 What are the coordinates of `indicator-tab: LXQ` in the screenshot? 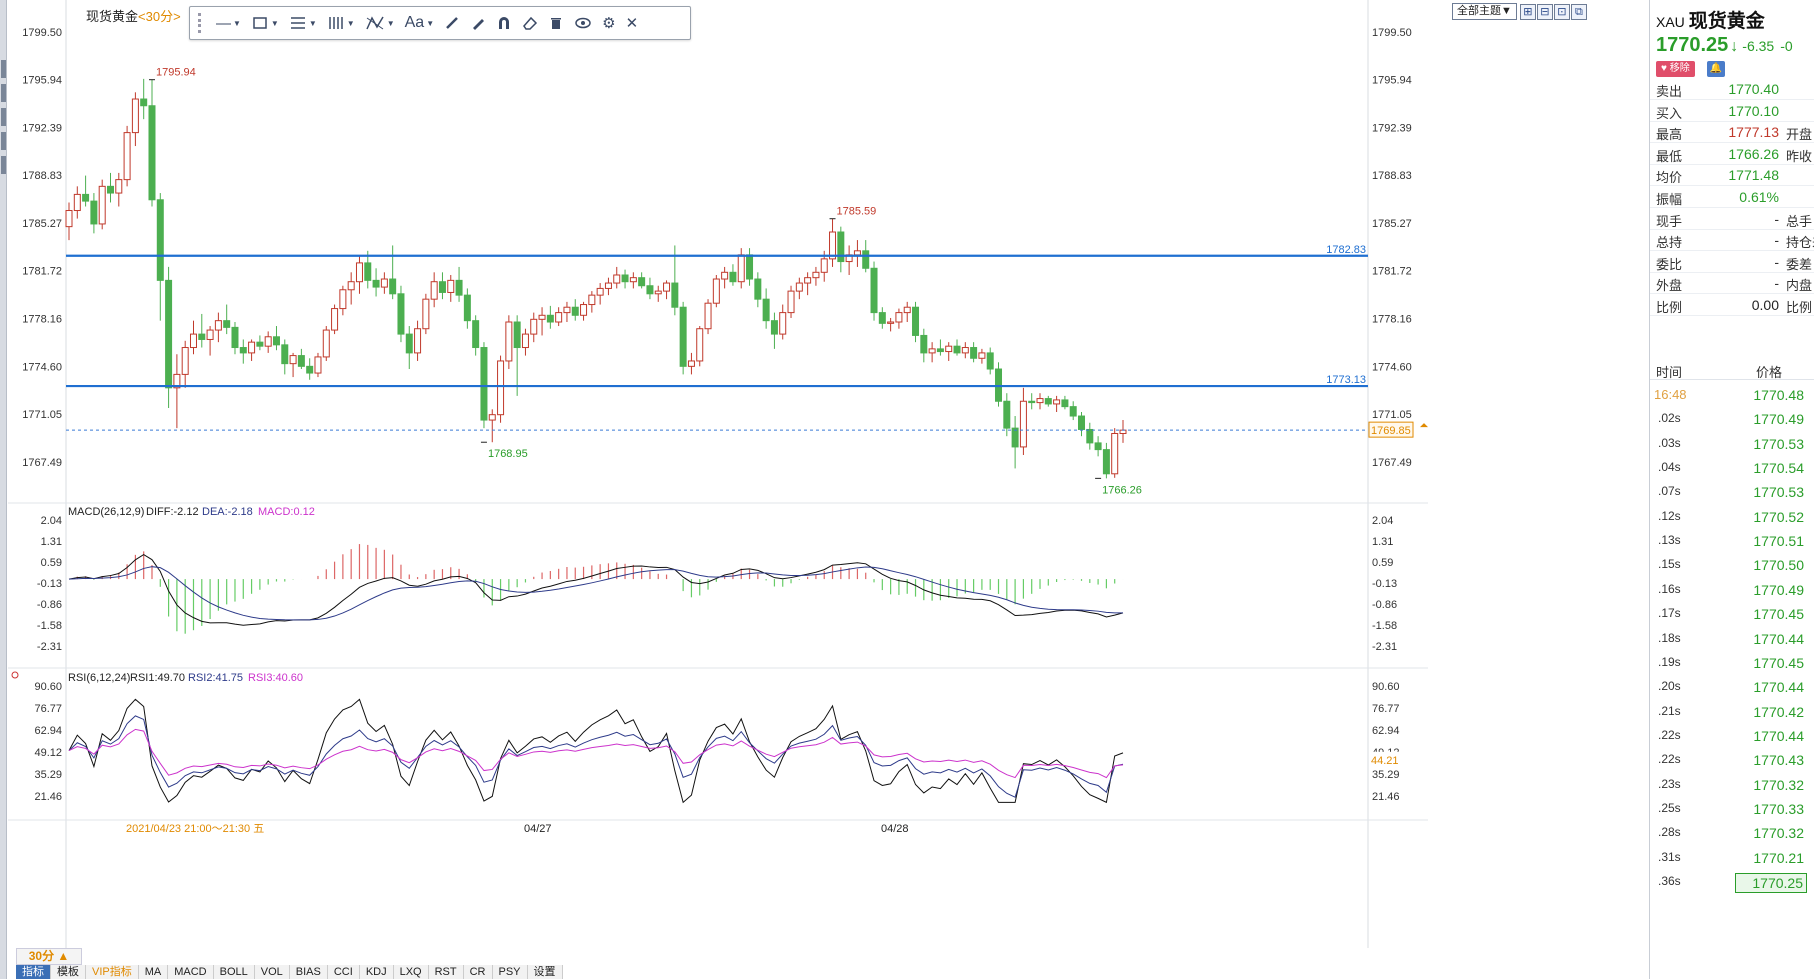 It's located at (411, 972).